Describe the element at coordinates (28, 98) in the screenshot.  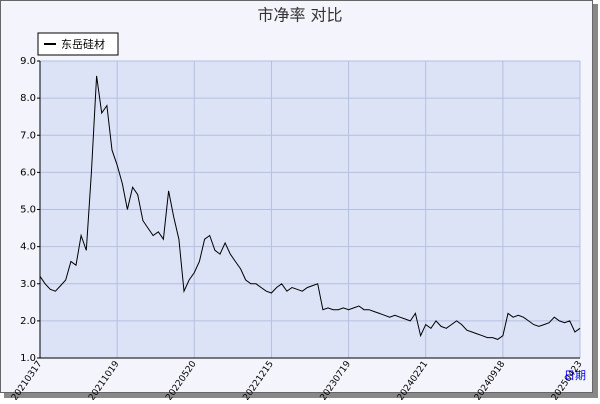
I see `y-tick-label: 8.0` at that location.